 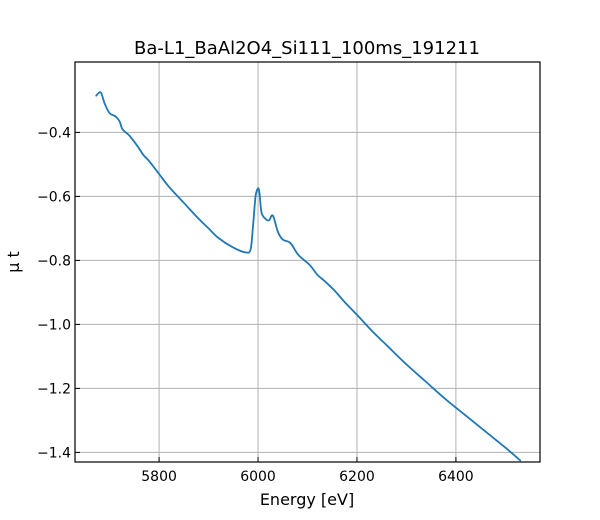 I want to click on x-tick-label: 6200, so click(x=357, y=477).